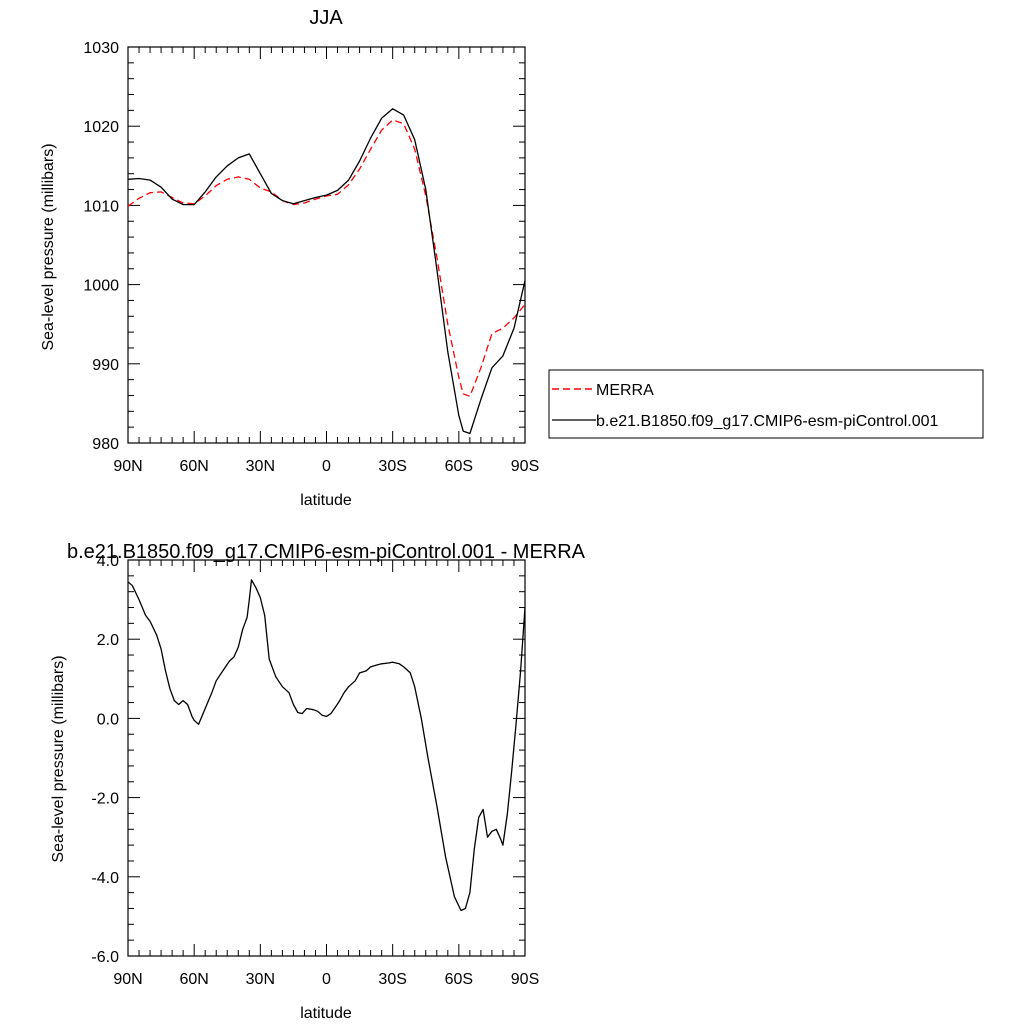 The width and height of the screenshot is (1024, 1024). What do you see at coordinates (108, 719) in the screenshot?
I see `y-tick-label: 0.0` at bounding box center [108, 719].